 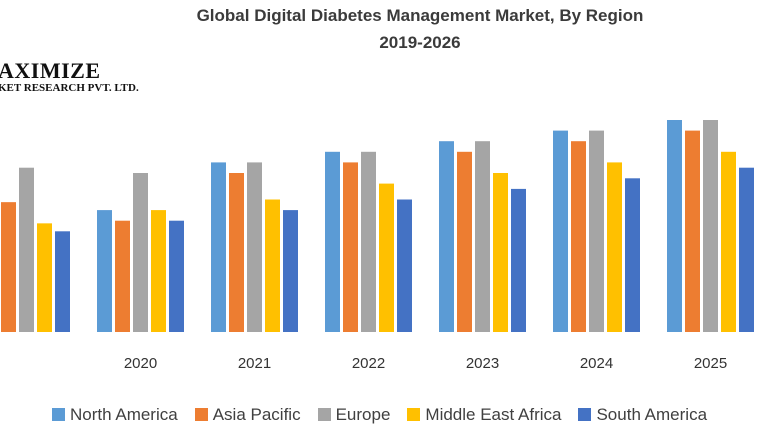 I want to click on bar-south-america-2022, so click(x=404, y=265).